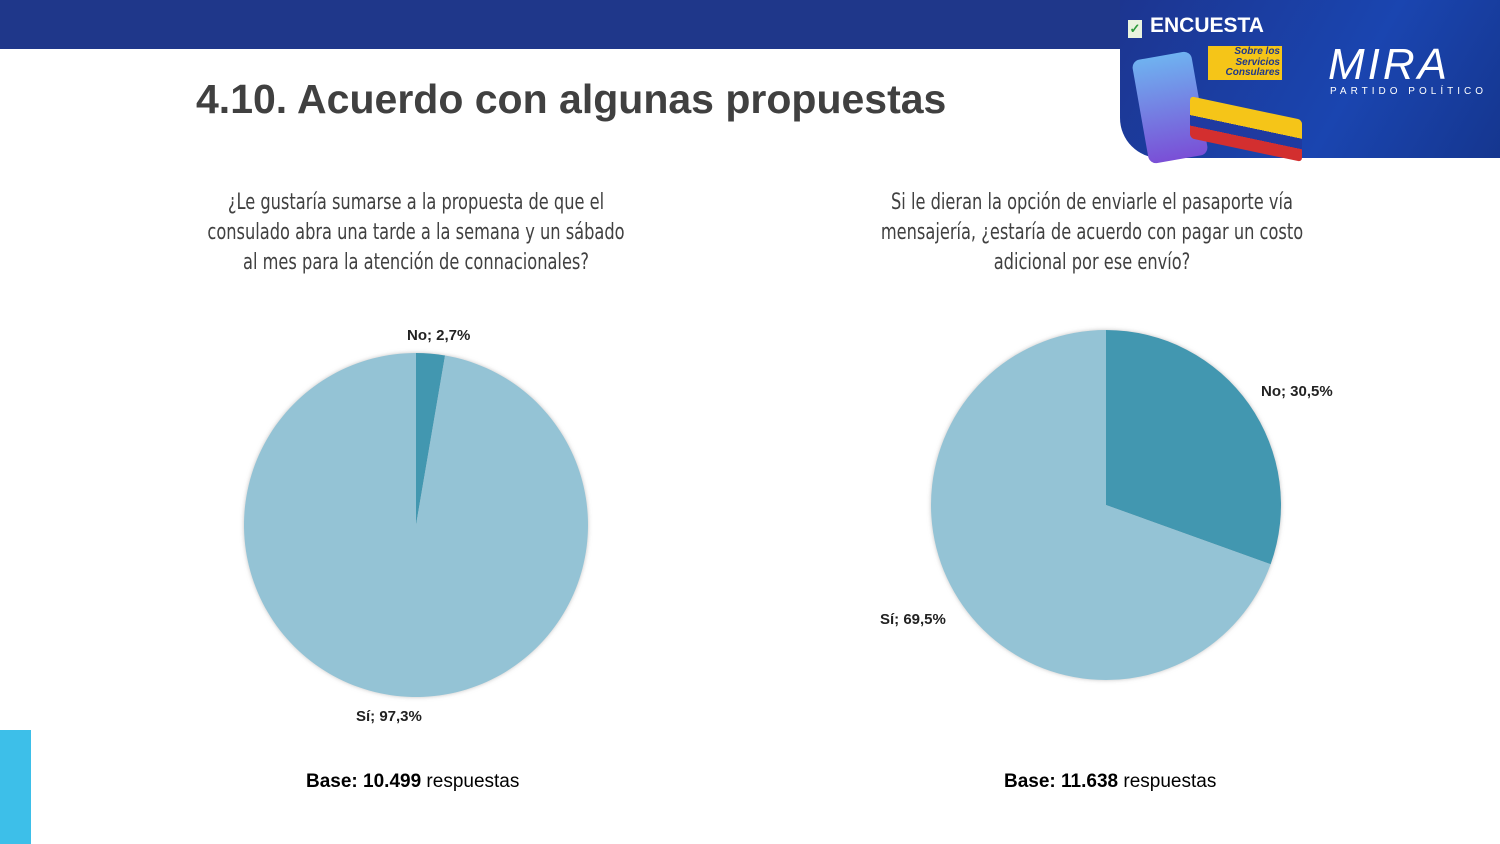  Describe the element at coordinates (1408, 91) in the screenshot. I see `logo-subtitle: PARTIDO POLÍTICO` at that location.